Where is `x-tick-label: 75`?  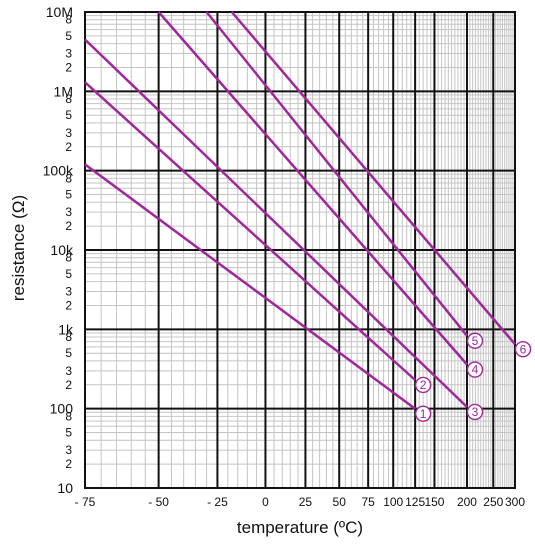
x-tick-label: 75 is located at coordinates (368, 502).